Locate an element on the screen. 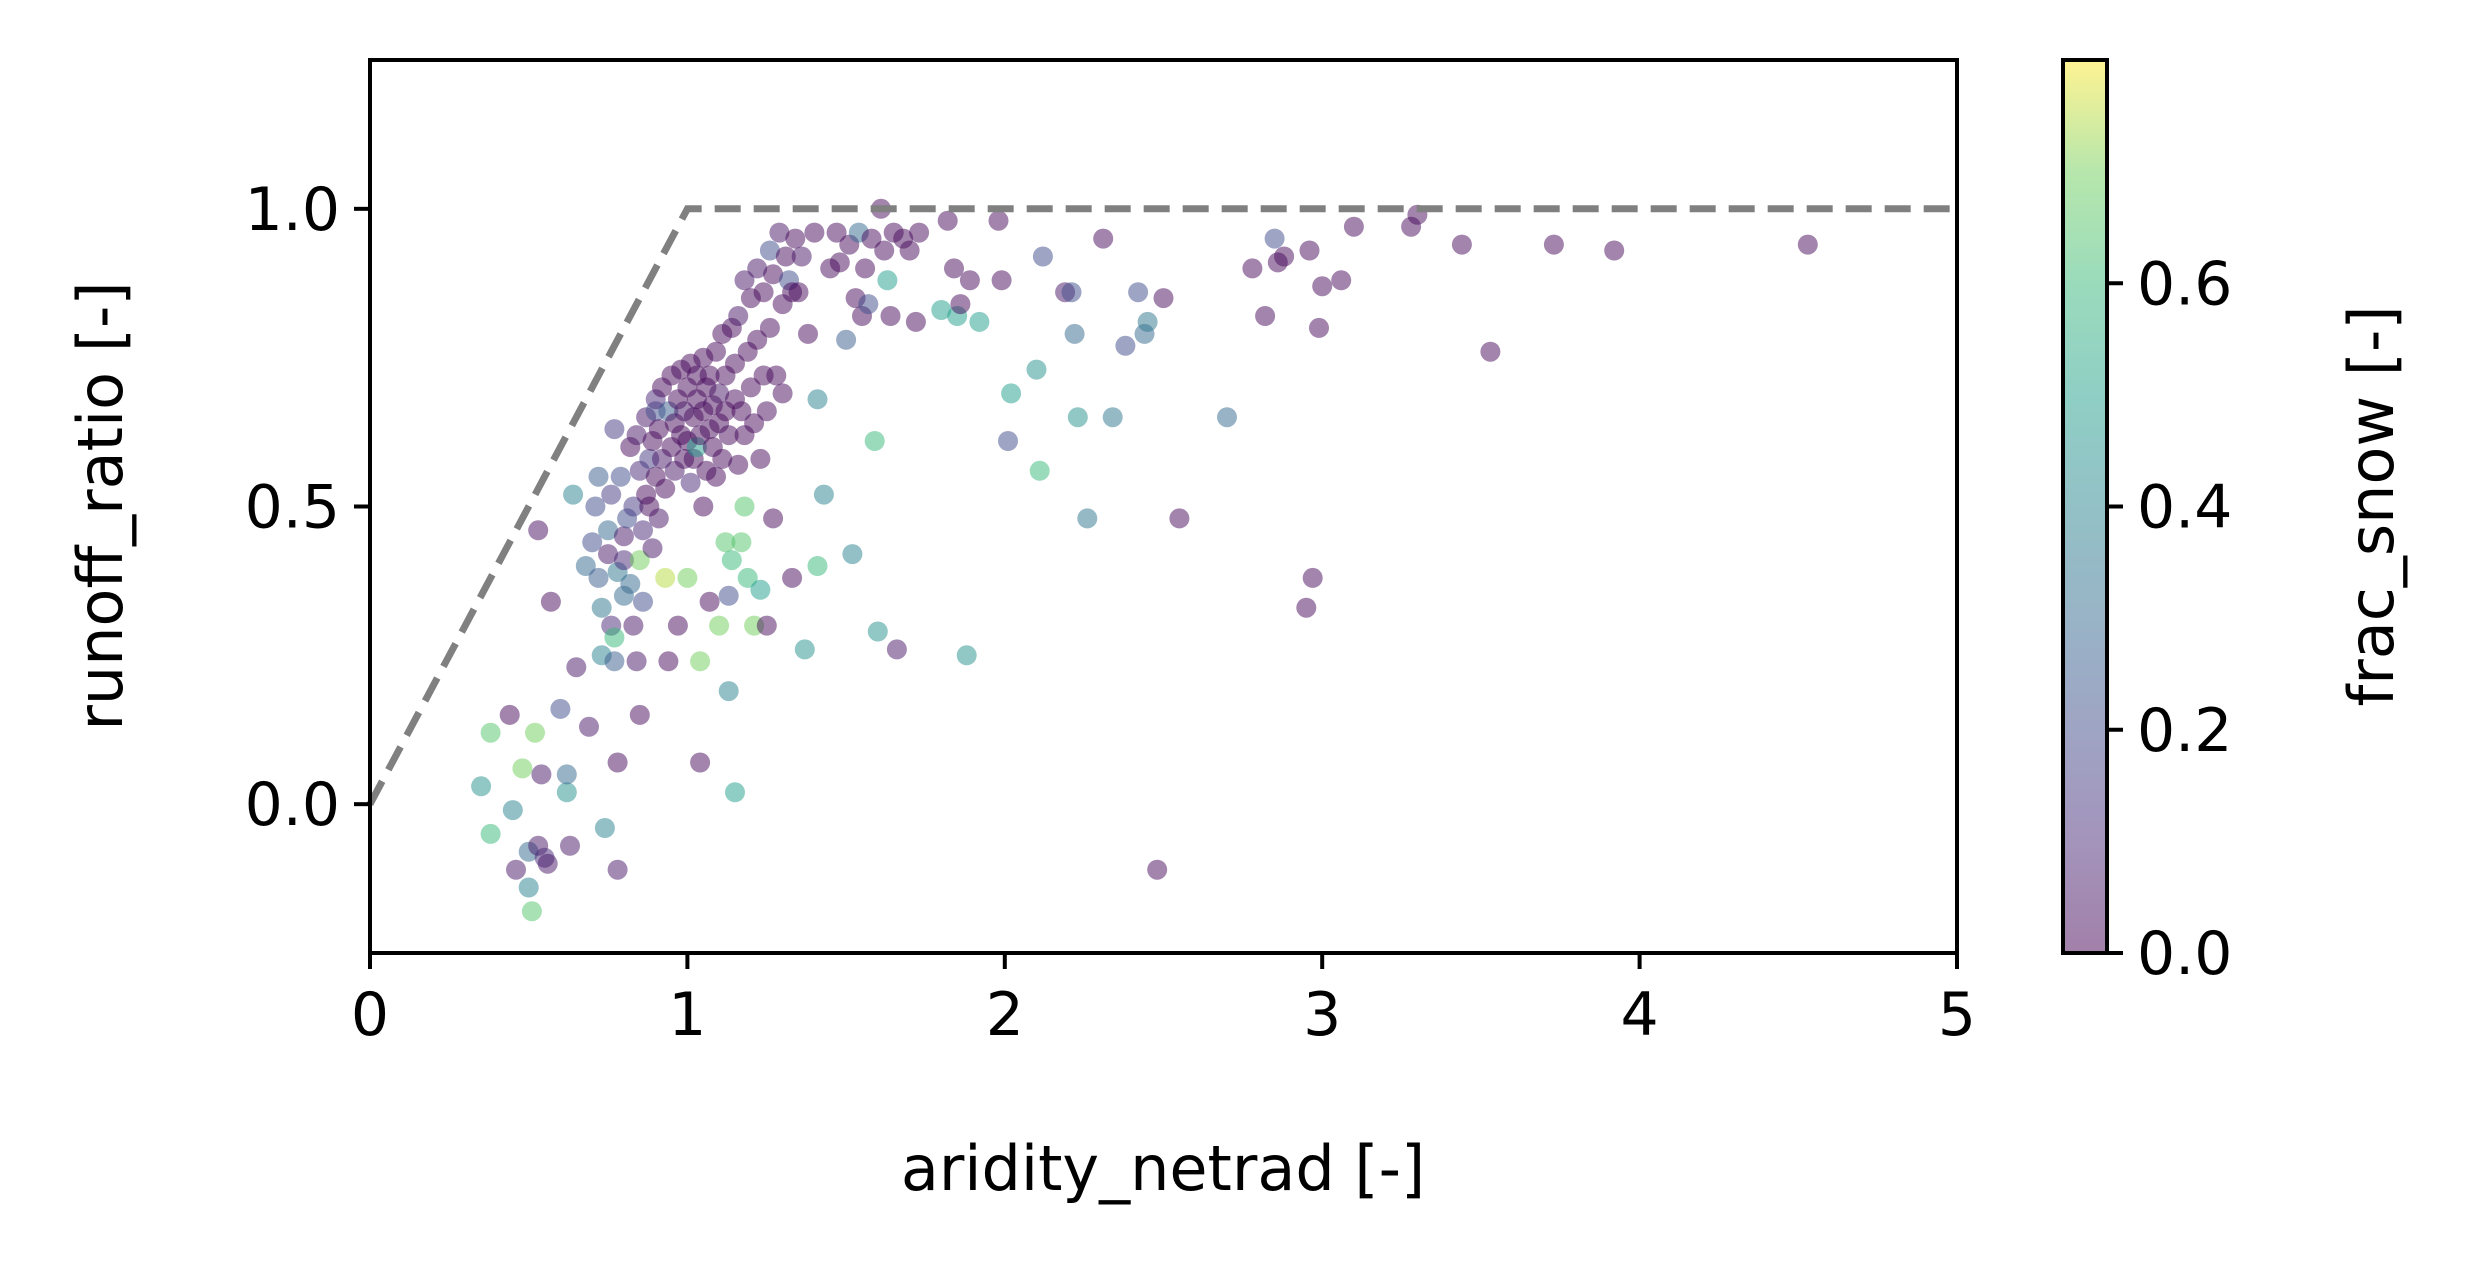 This screenshot has height=1269, width=2465. x-tick-label: 3 is located at coordinates (1322, 1015).